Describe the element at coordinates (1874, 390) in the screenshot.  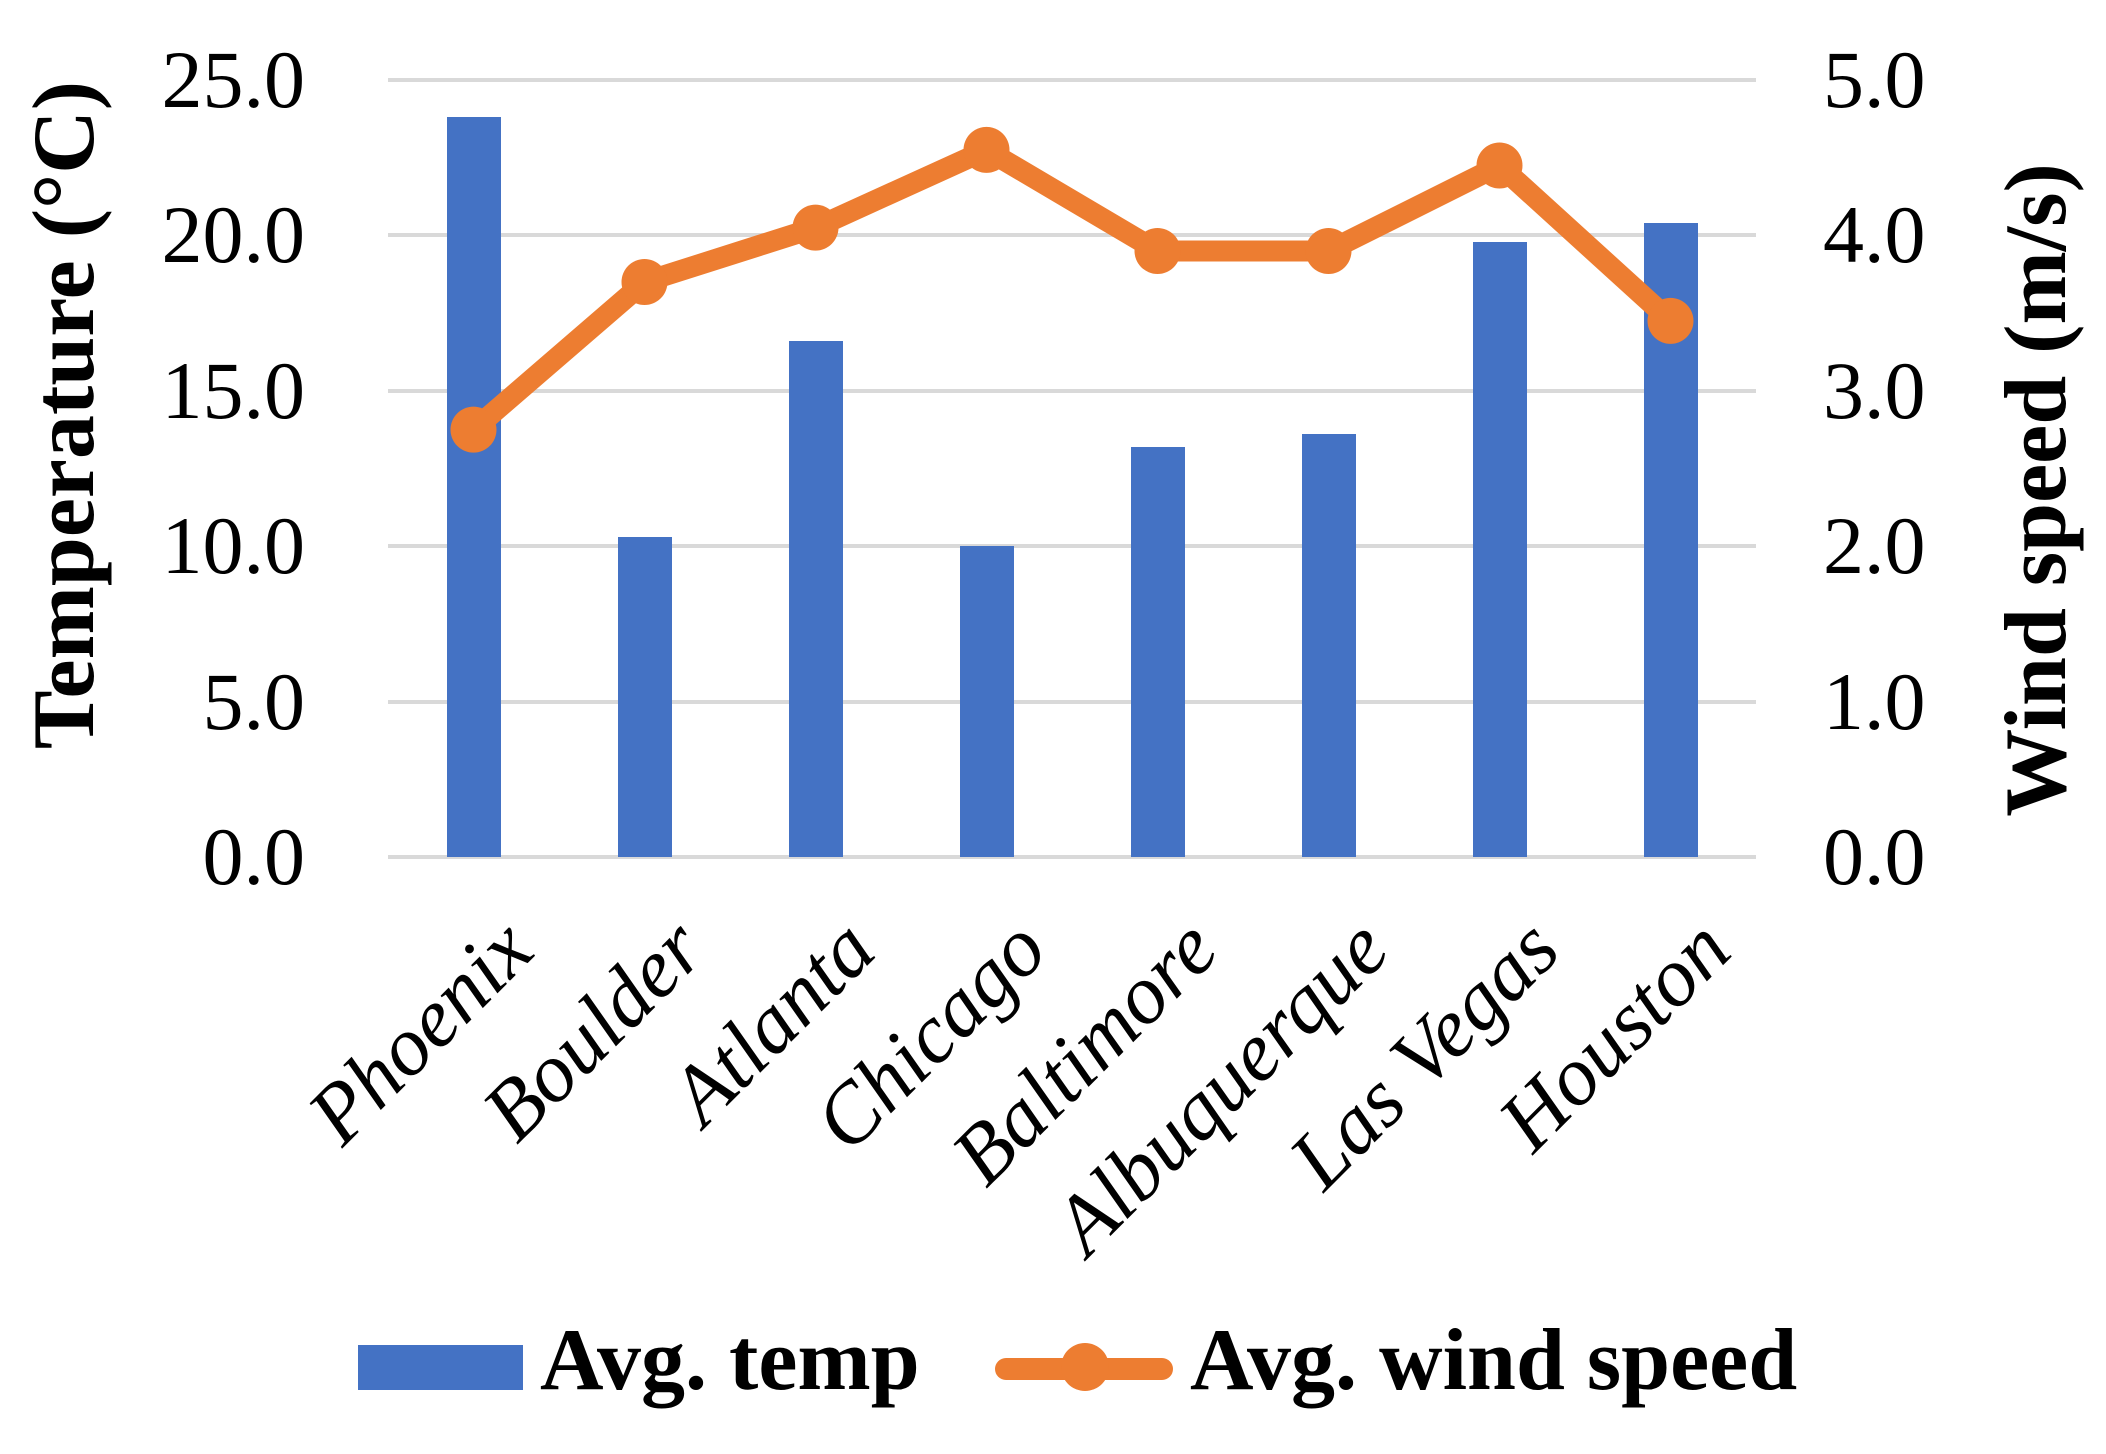
I see `right-axis-tick-label: 3.0` at that location.